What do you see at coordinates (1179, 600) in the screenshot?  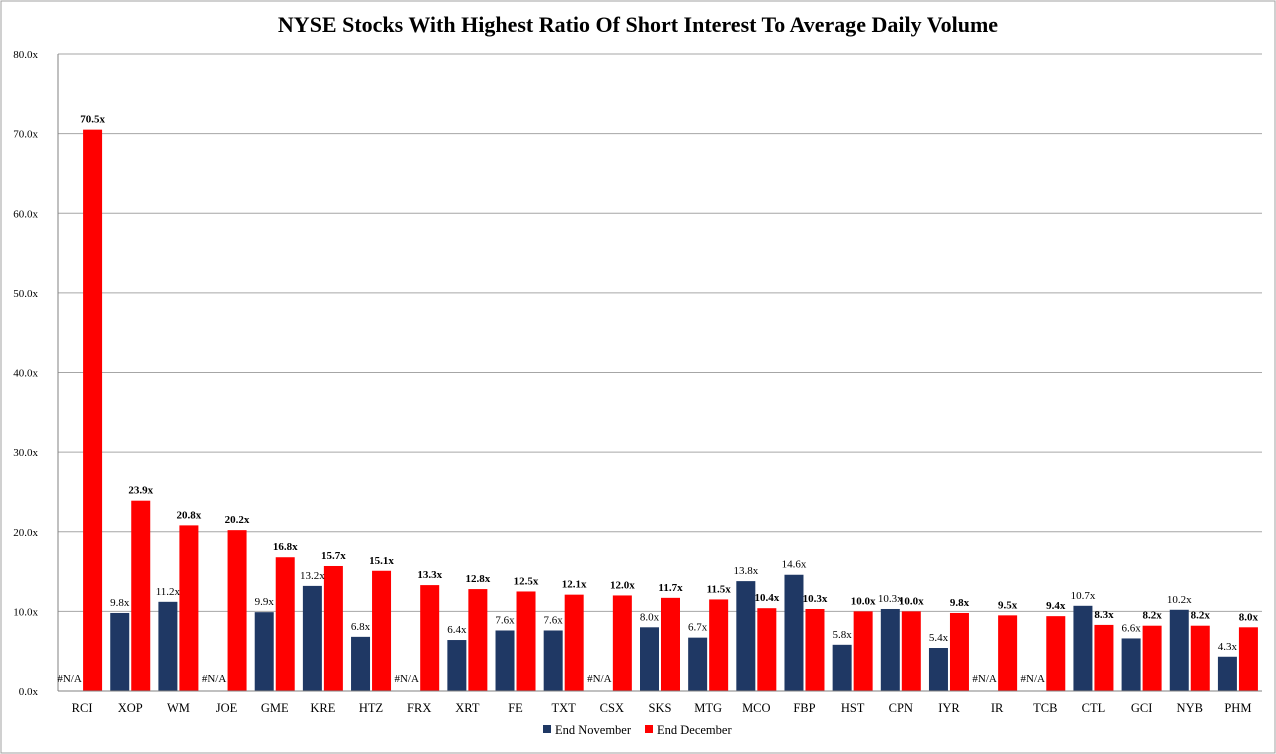 I see `data-label: 10.2x` at bounding box center [1179, 600].